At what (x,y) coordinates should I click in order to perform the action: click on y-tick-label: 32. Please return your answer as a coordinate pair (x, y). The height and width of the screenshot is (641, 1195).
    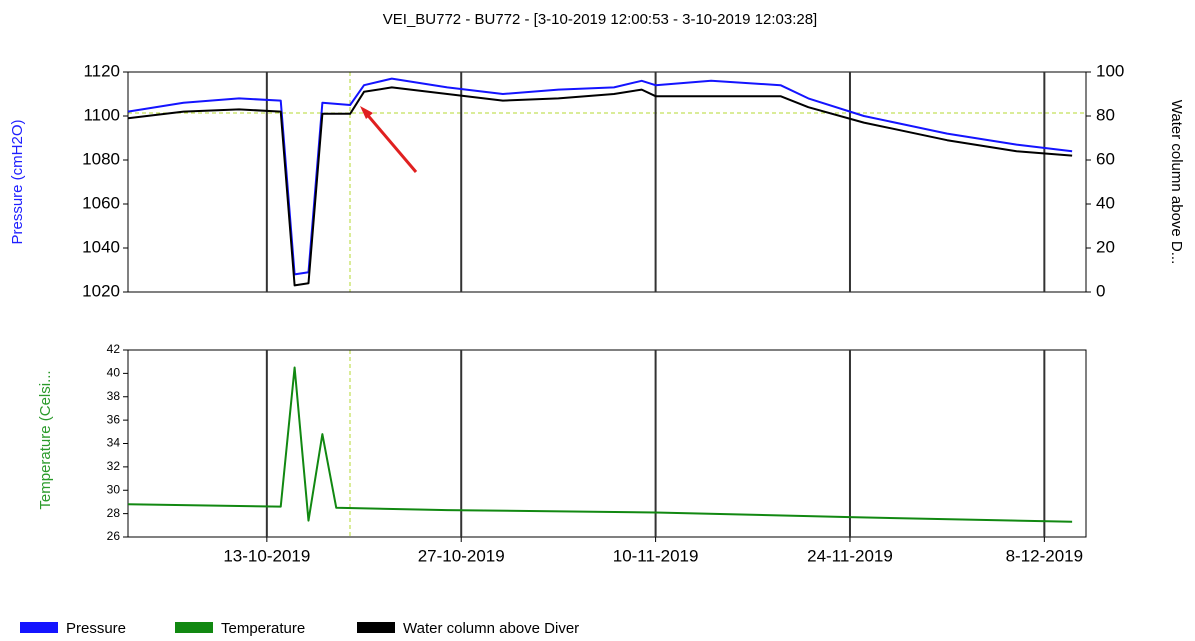
    Looking at the image, I should click on (114, 466).